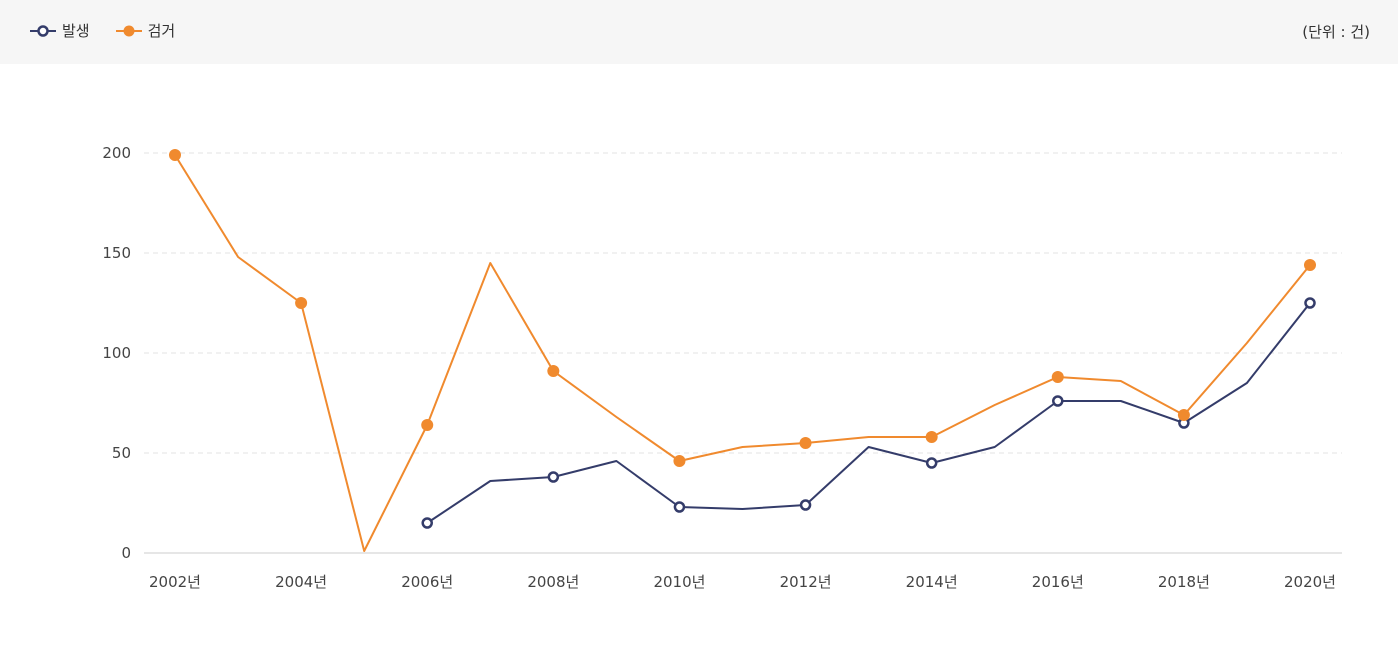  What do you see at coordinates (128, 30) in the screenshot?
I see `legend-marker-arrest-icon` at bounding box center [128, 30].